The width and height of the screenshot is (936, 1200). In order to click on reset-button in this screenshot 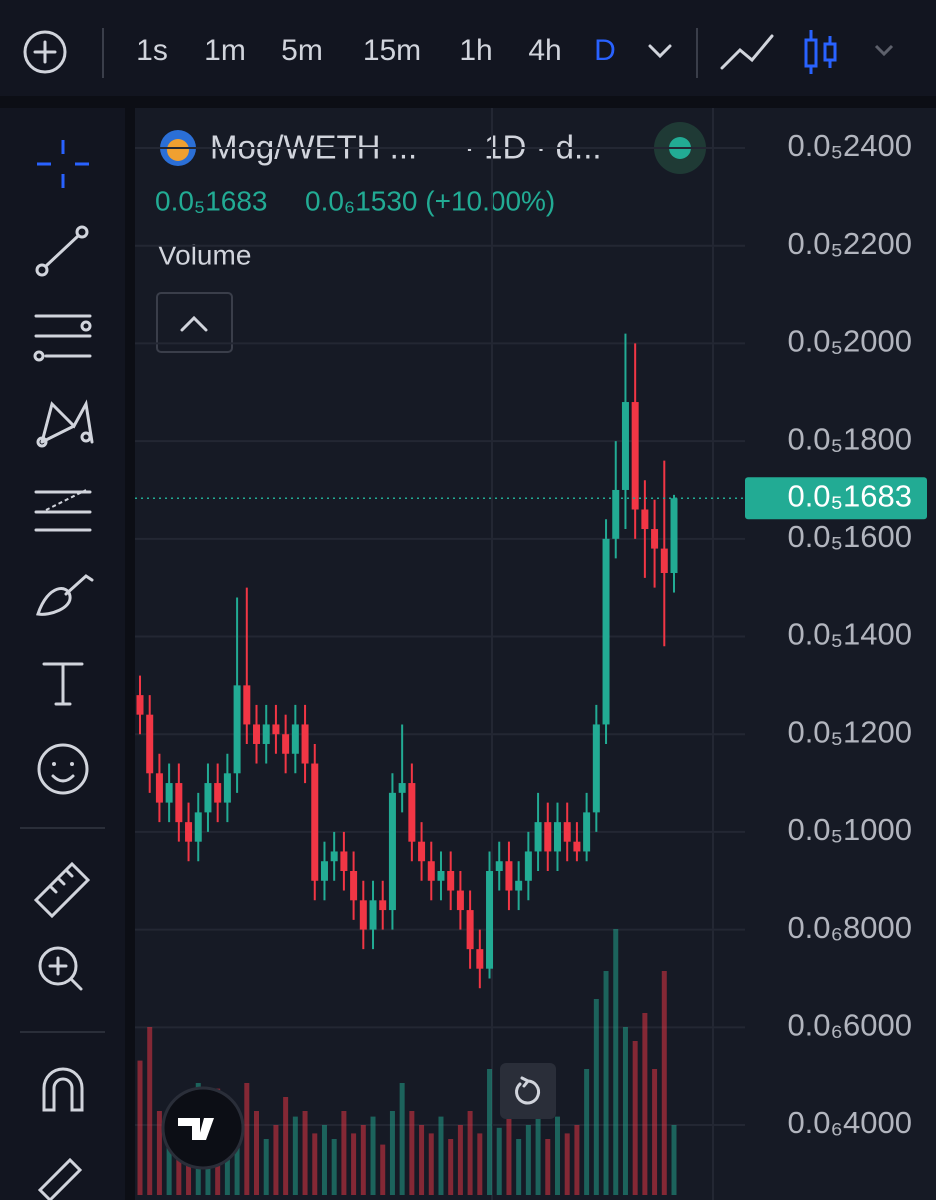, I will do `click(528, 1091)`.